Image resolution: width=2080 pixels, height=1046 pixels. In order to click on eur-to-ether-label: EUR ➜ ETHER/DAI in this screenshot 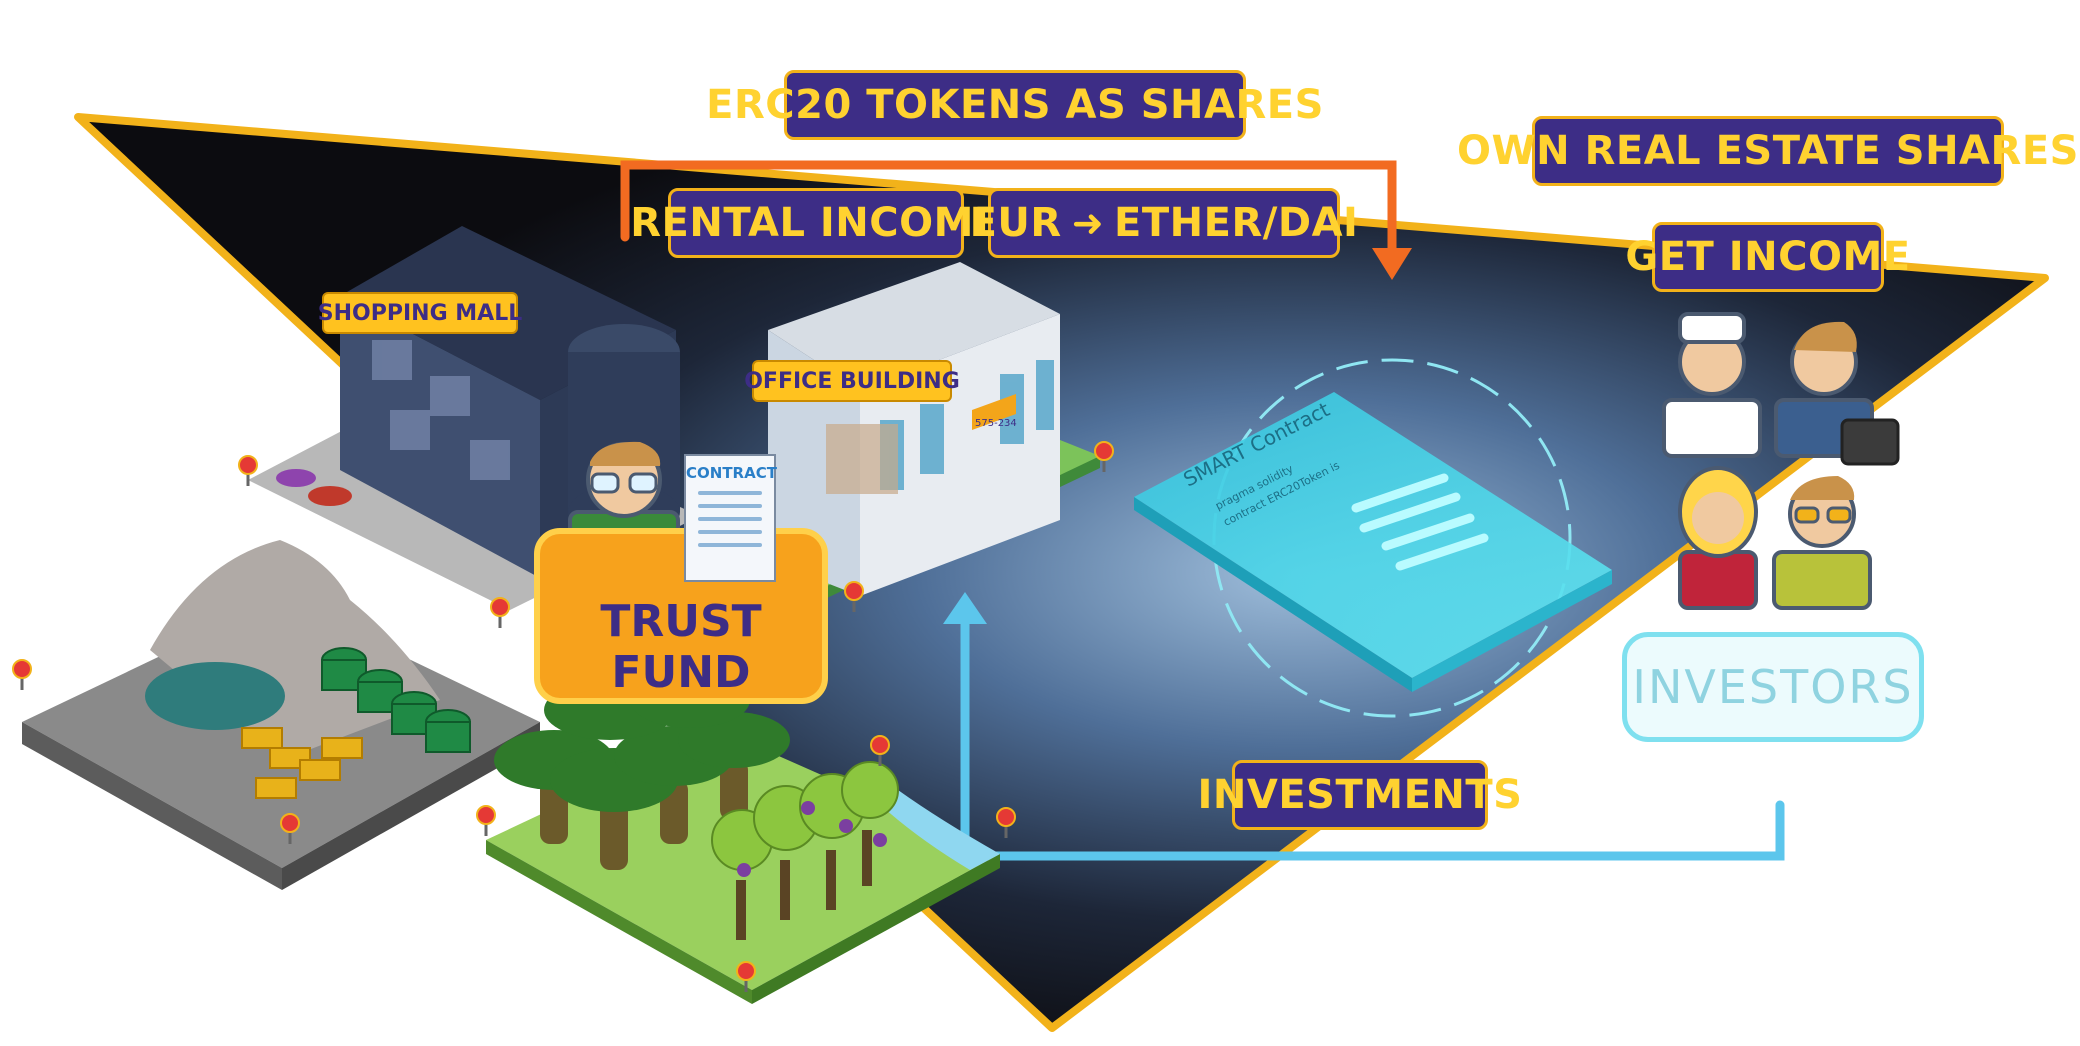, I will do `click(1164, 223)`.